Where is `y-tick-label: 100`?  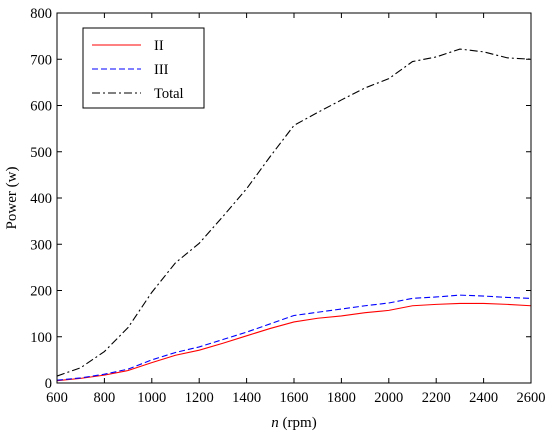
y-tick-label: 100 is located at coordinates (41, 338).